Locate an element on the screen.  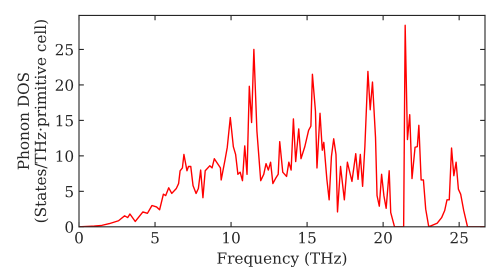
y-tick-label: 10 is located at coordinates (65, 156).